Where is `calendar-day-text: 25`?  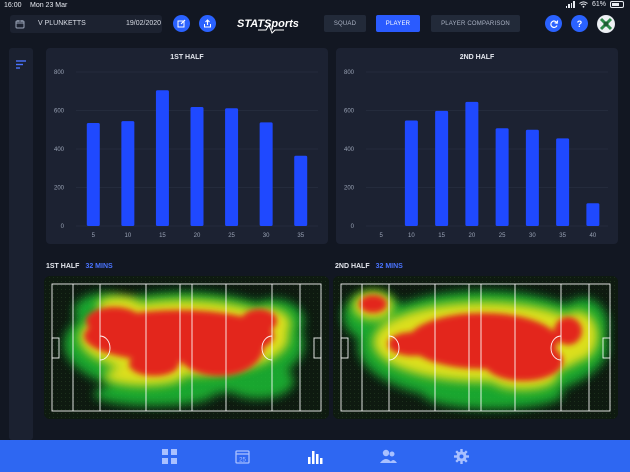 calendar-day-text: 25 is located at coordinates (242, 460).